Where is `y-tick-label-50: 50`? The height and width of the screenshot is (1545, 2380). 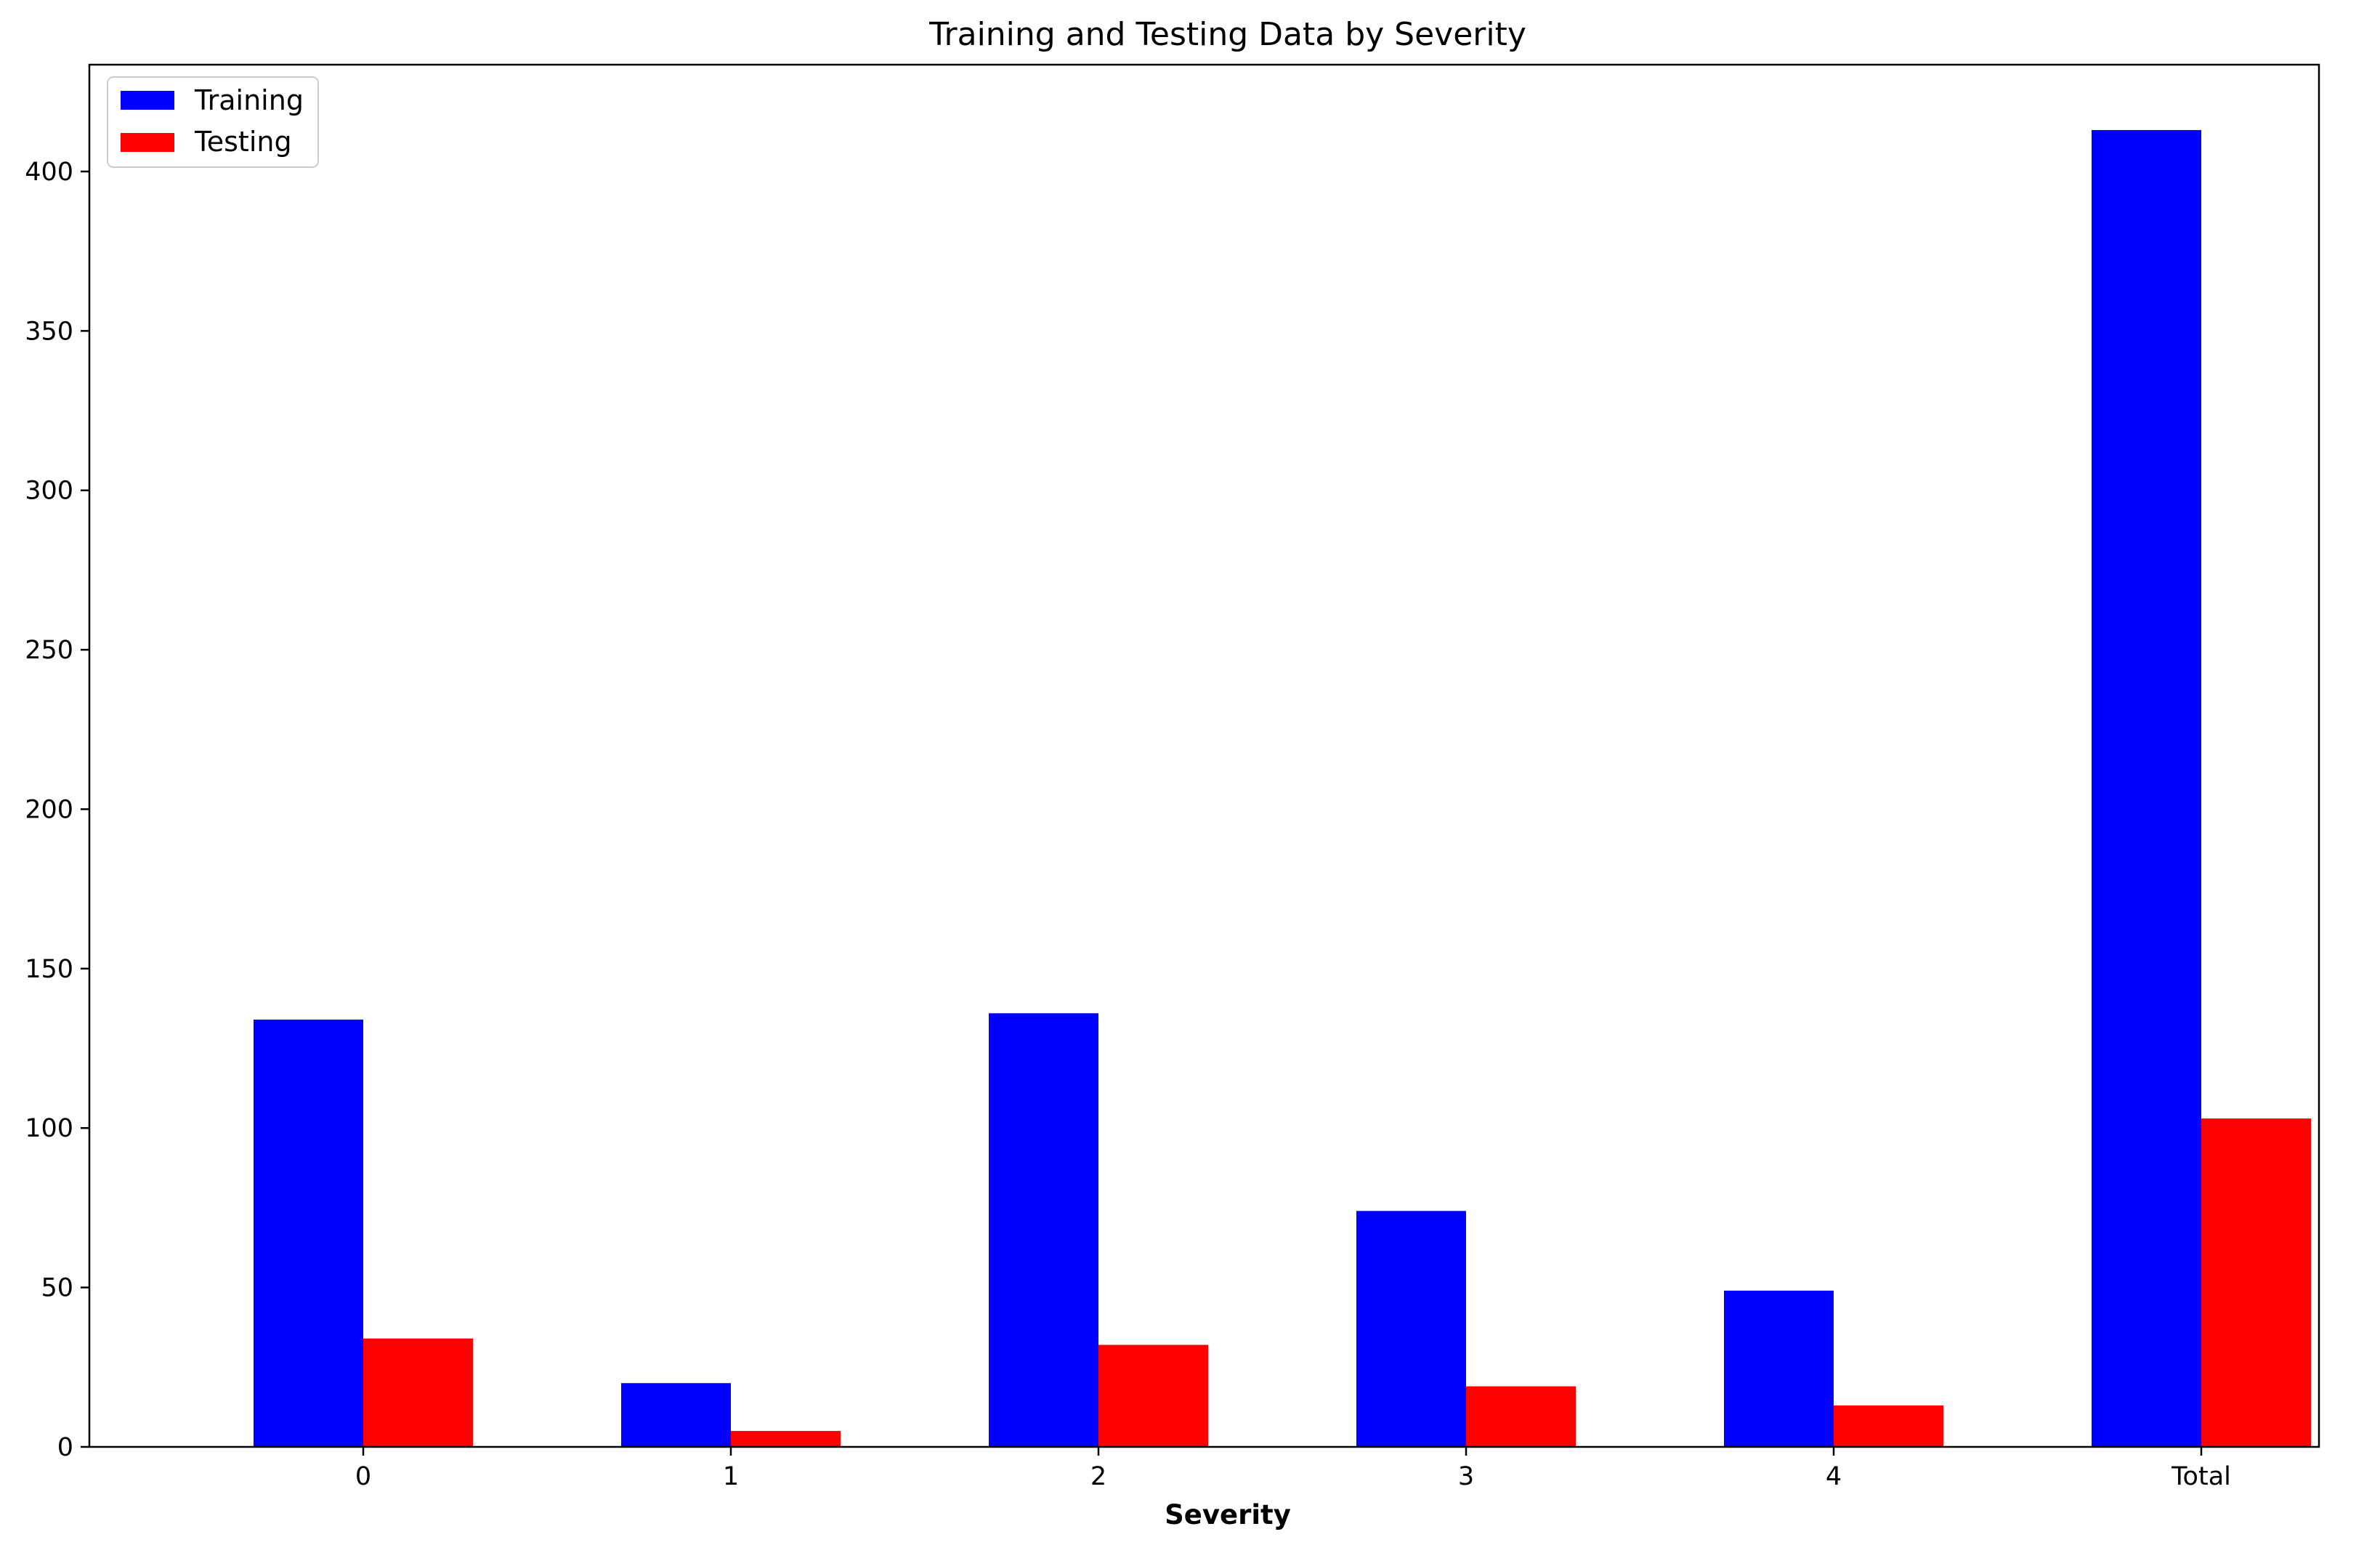 y-tick-label-50: 50 is located at coordinates (57, 1288).